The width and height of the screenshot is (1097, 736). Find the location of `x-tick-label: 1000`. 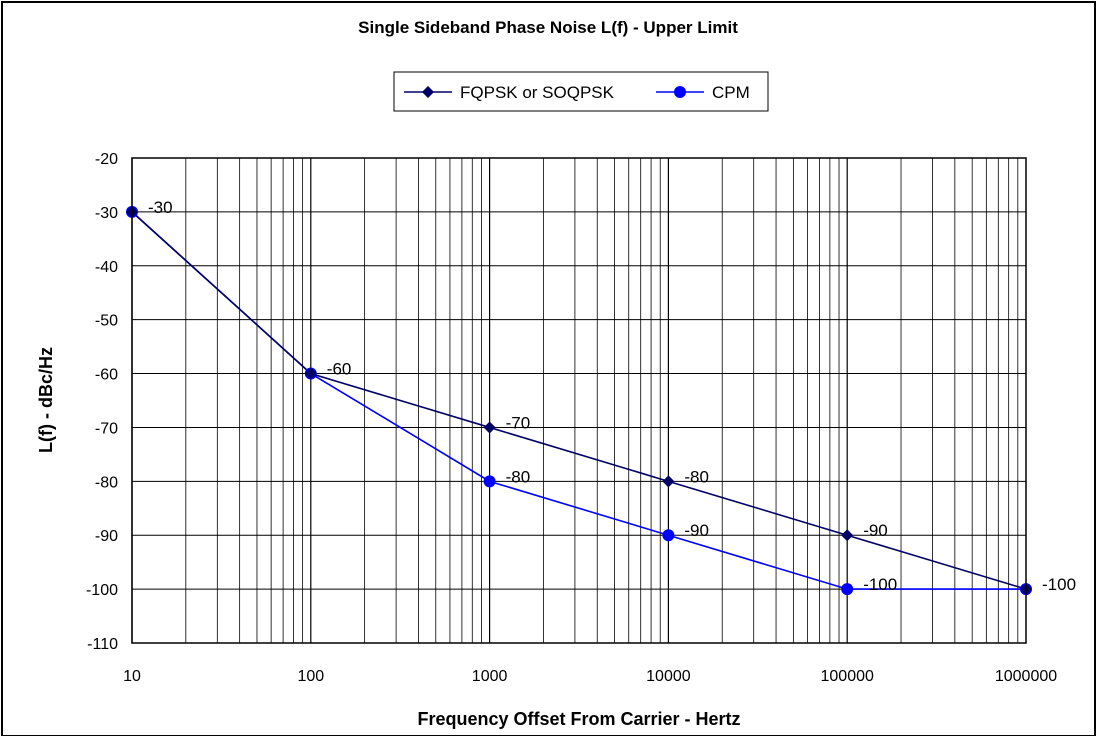

x-tick-label: 1000 is located at coordinates (490, 676).